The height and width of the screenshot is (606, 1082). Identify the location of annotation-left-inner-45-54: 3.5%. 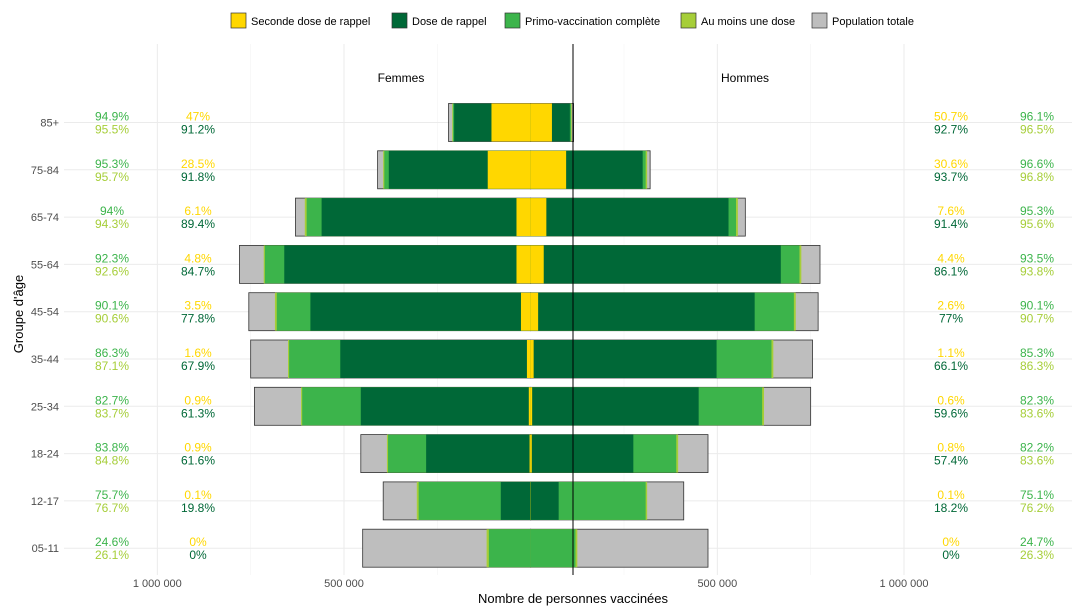
(198, 306).